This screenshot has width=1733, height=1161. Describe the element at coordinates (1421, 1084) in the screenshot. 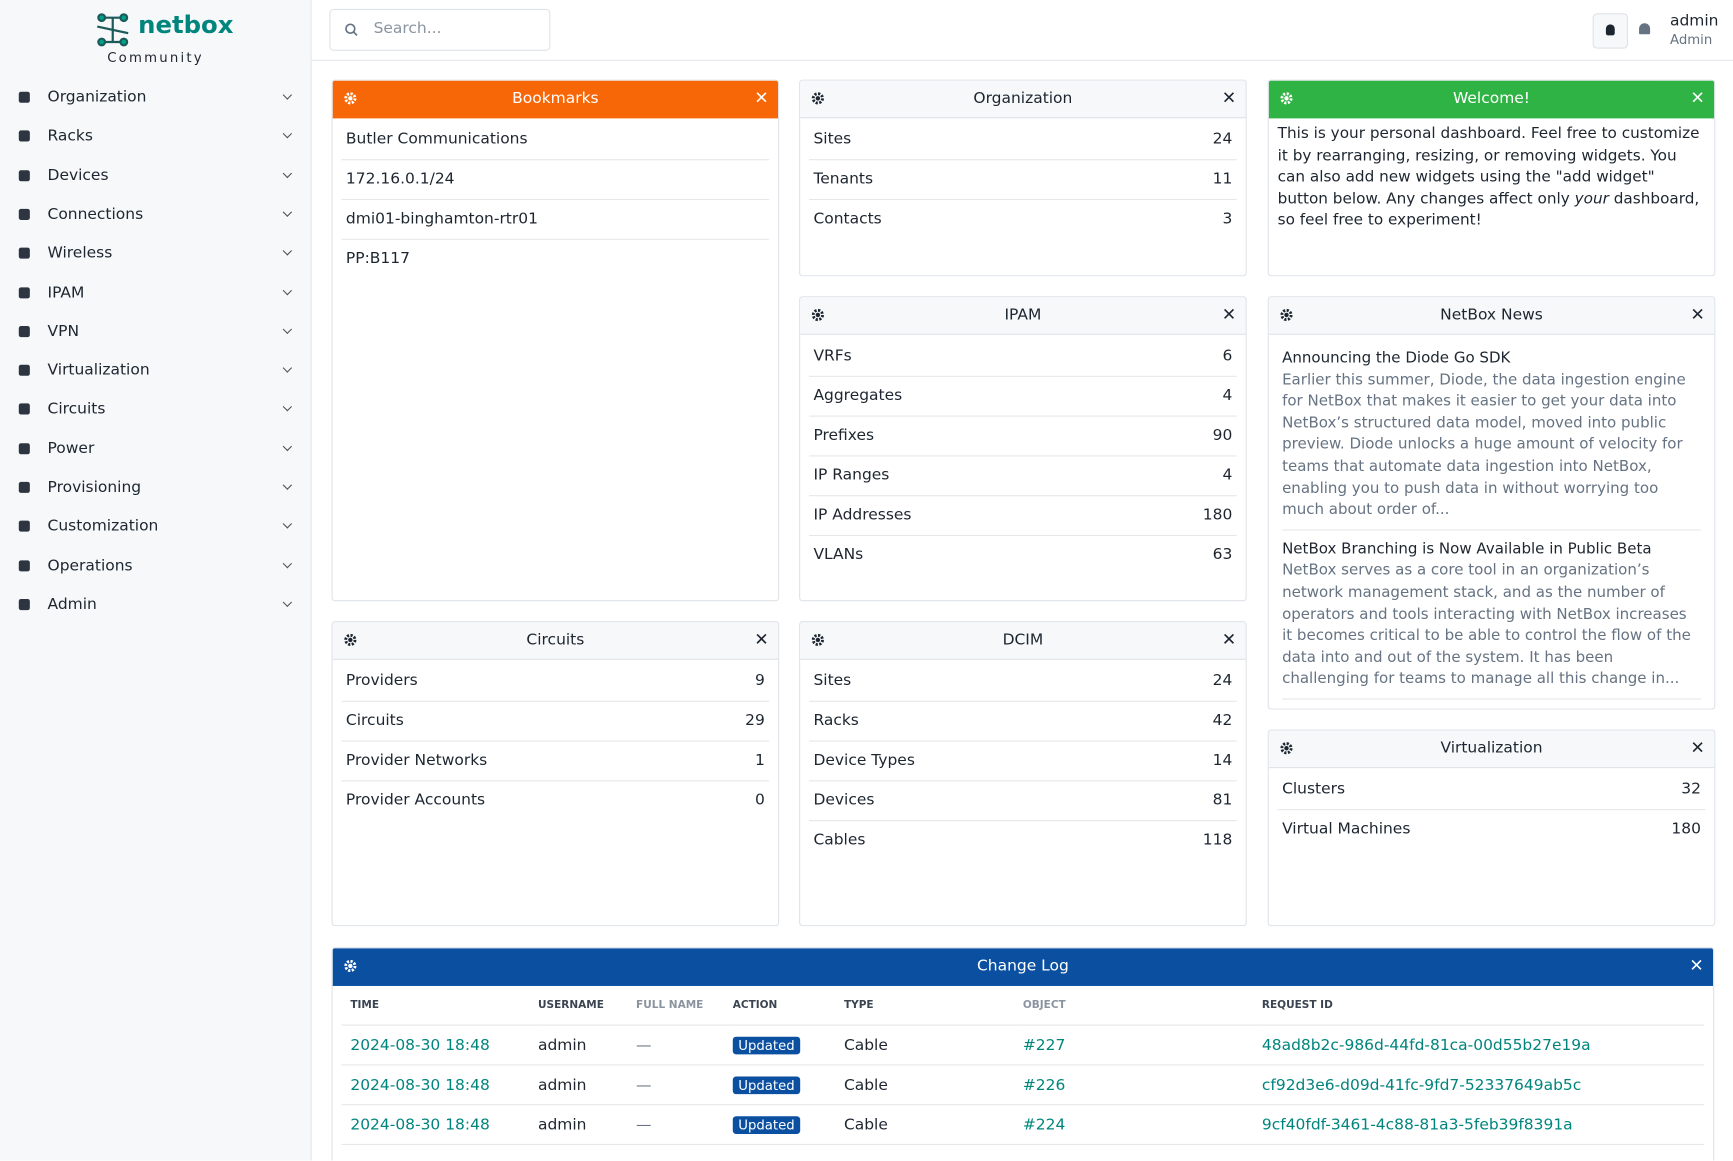

I see `request-id: cf92d3e6-d09d-41fc-9fd7-52337649ab5c` at that location.